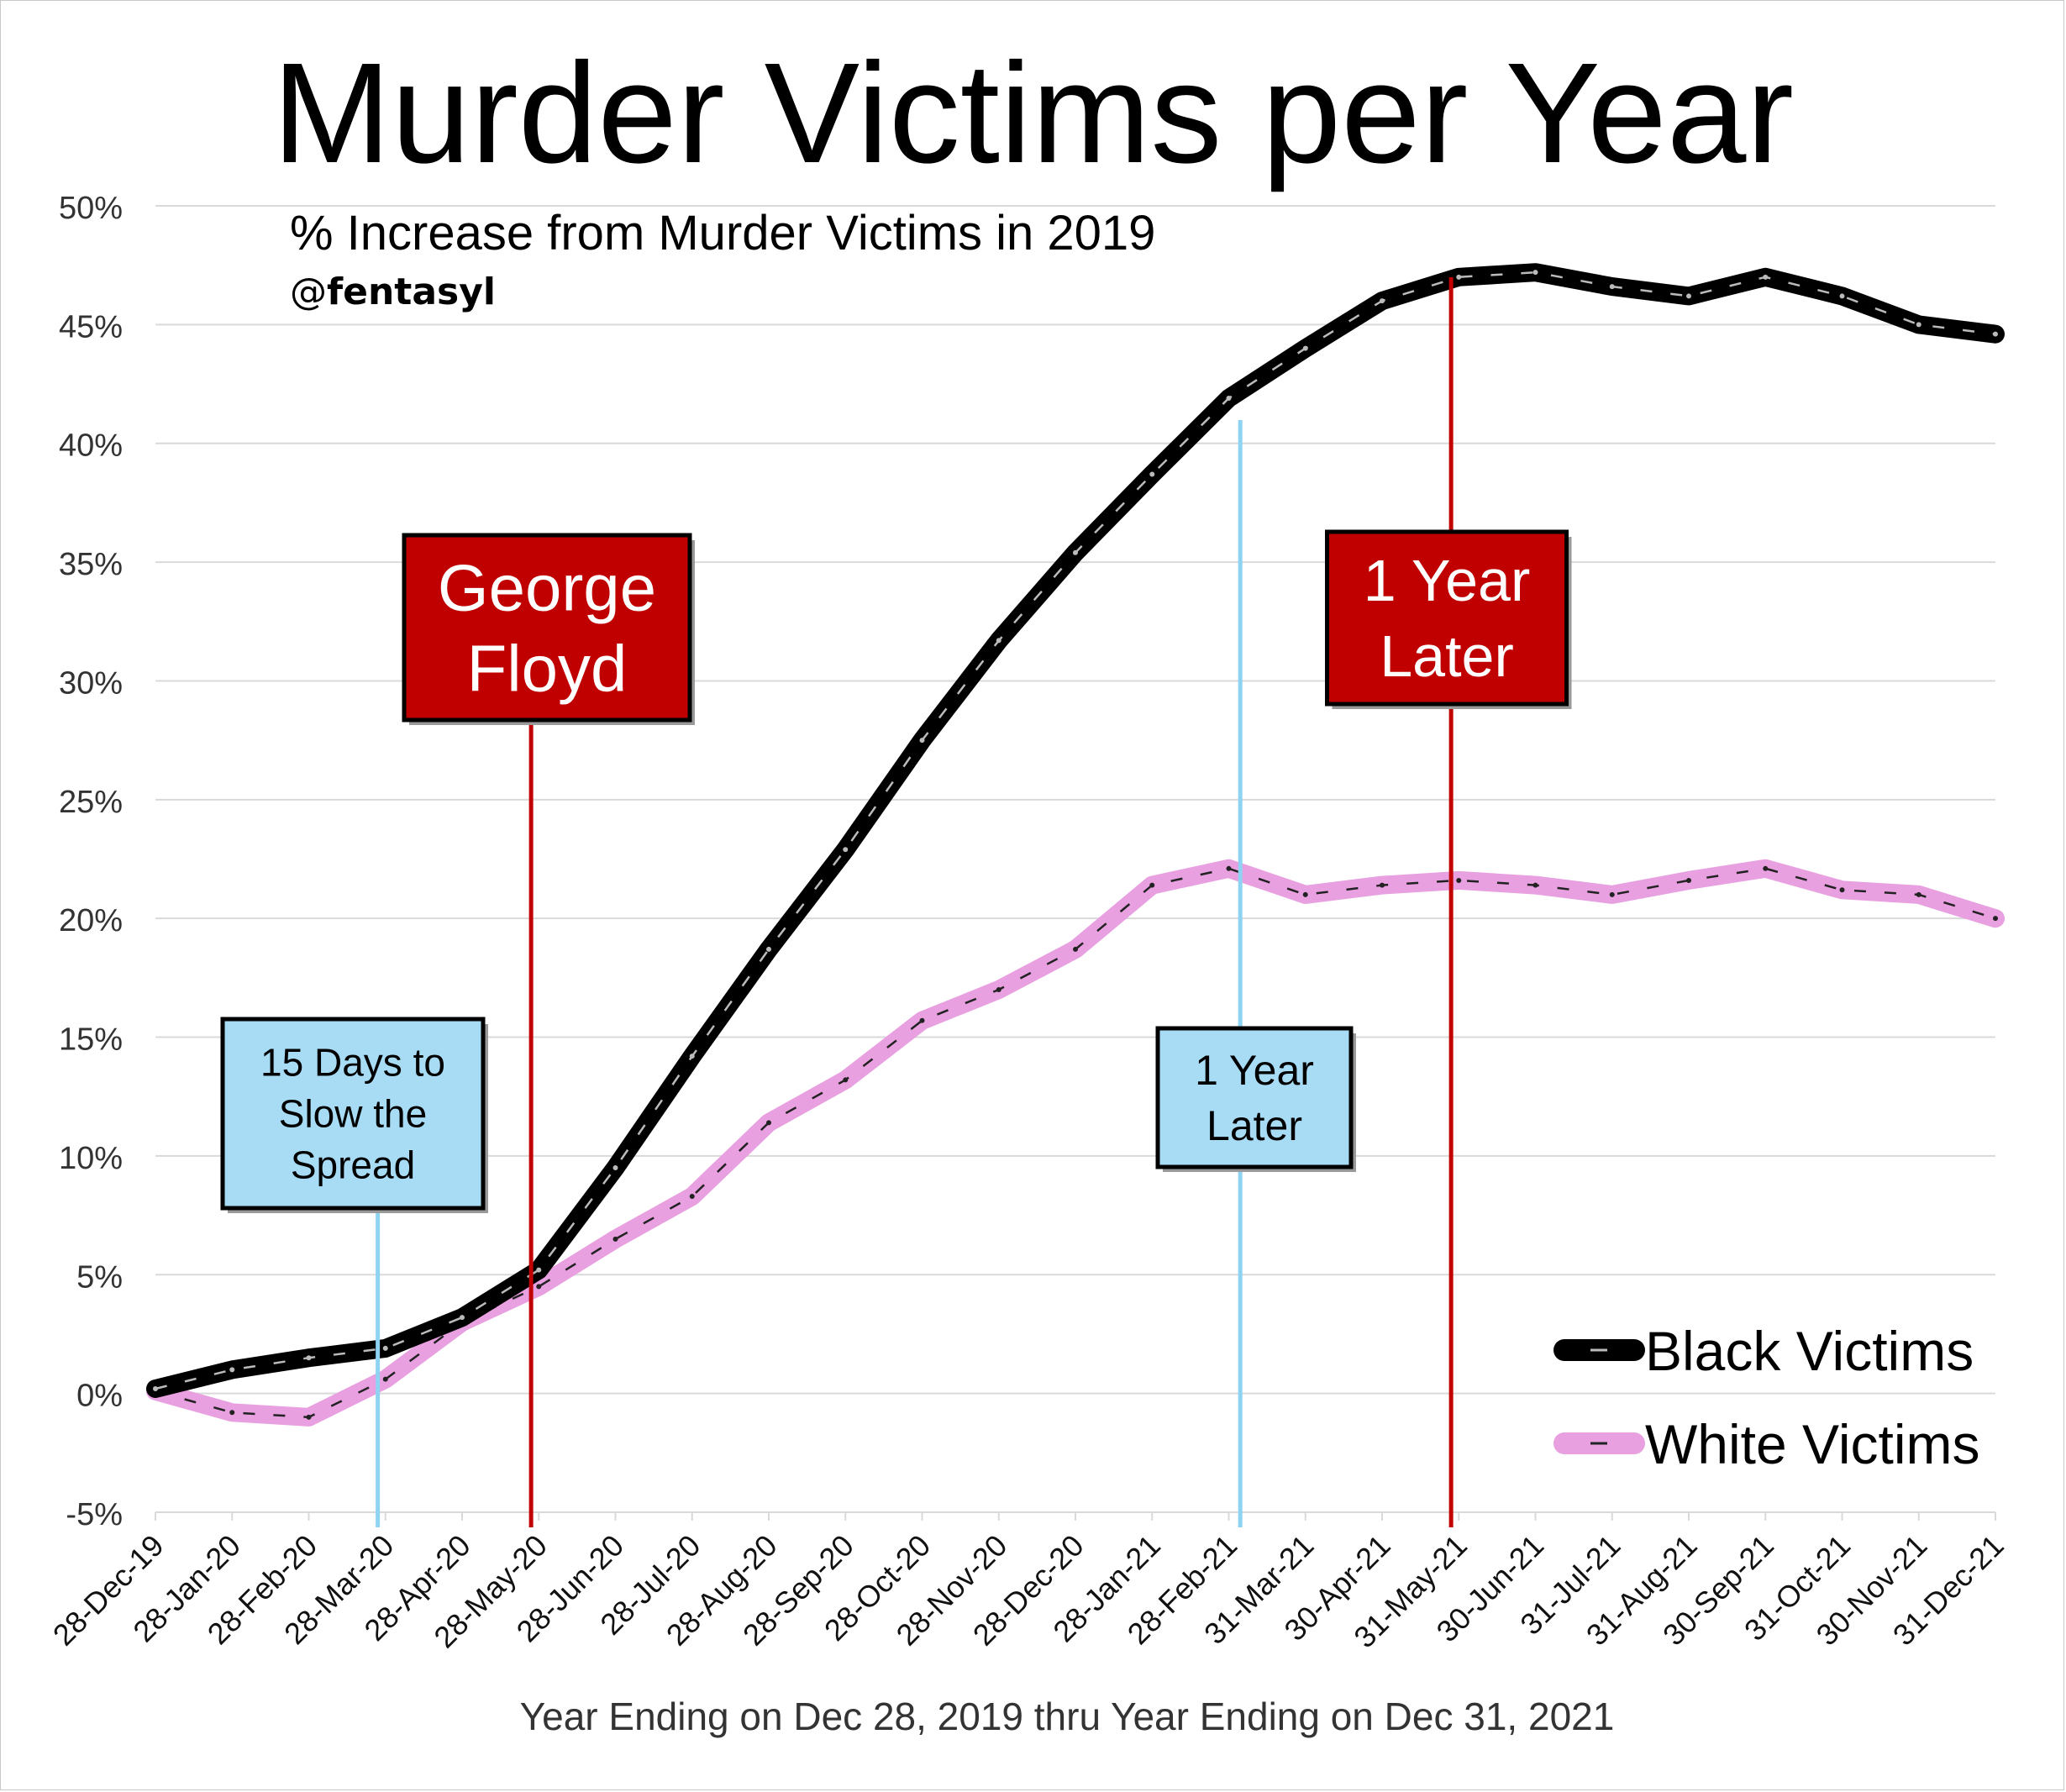 The image size is (2066, 1792). What do you see at coordinates (91, 326) in the screenshot?
I see `y-tick-label: 45%` at bounding box center [91, 326].